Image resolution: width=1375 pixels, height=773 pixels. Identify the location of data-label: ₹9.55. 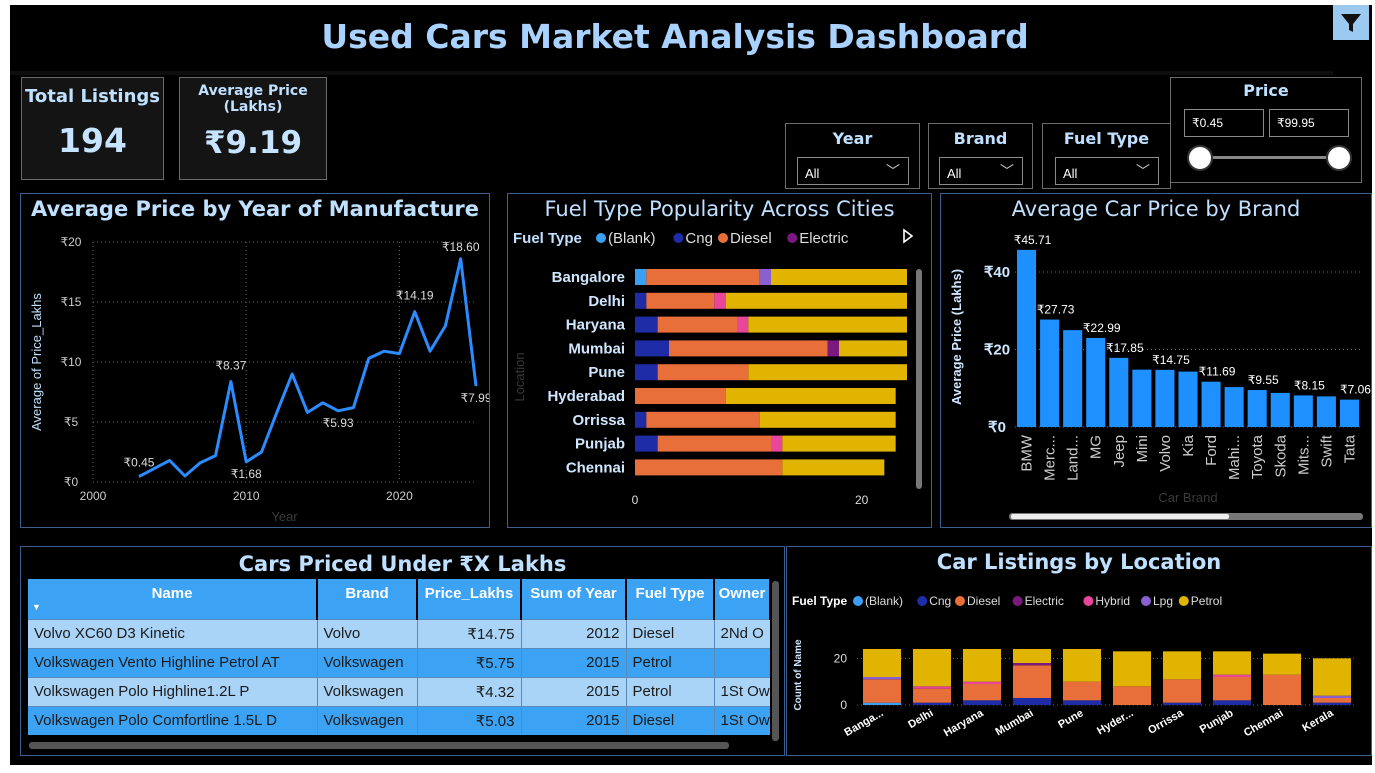
(1263, 380).